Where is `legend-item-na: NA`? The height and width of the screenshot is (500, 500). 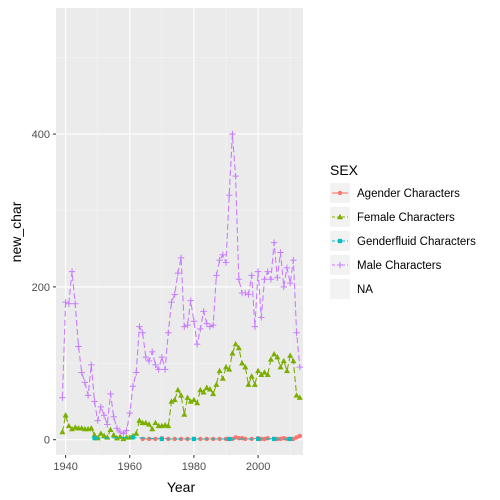
legend-item-na: NA is located at coordinates (351, 289).